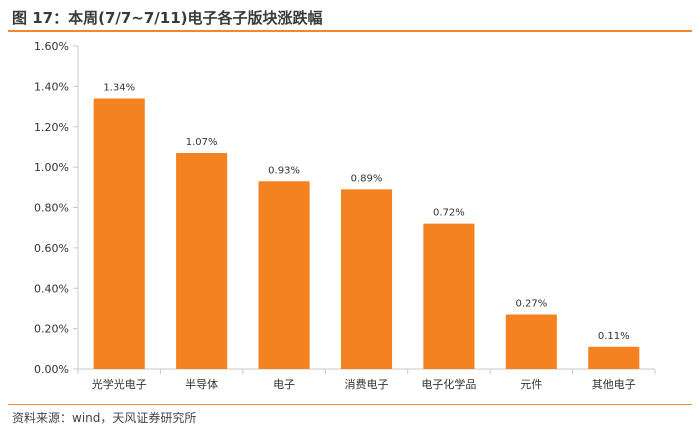 The width and height of the screenshot is (700, 432). What do you see at coordinates (202, 142) in the screenshot?
I see `data-label: 1.07%` at bounding box center [202, 142].